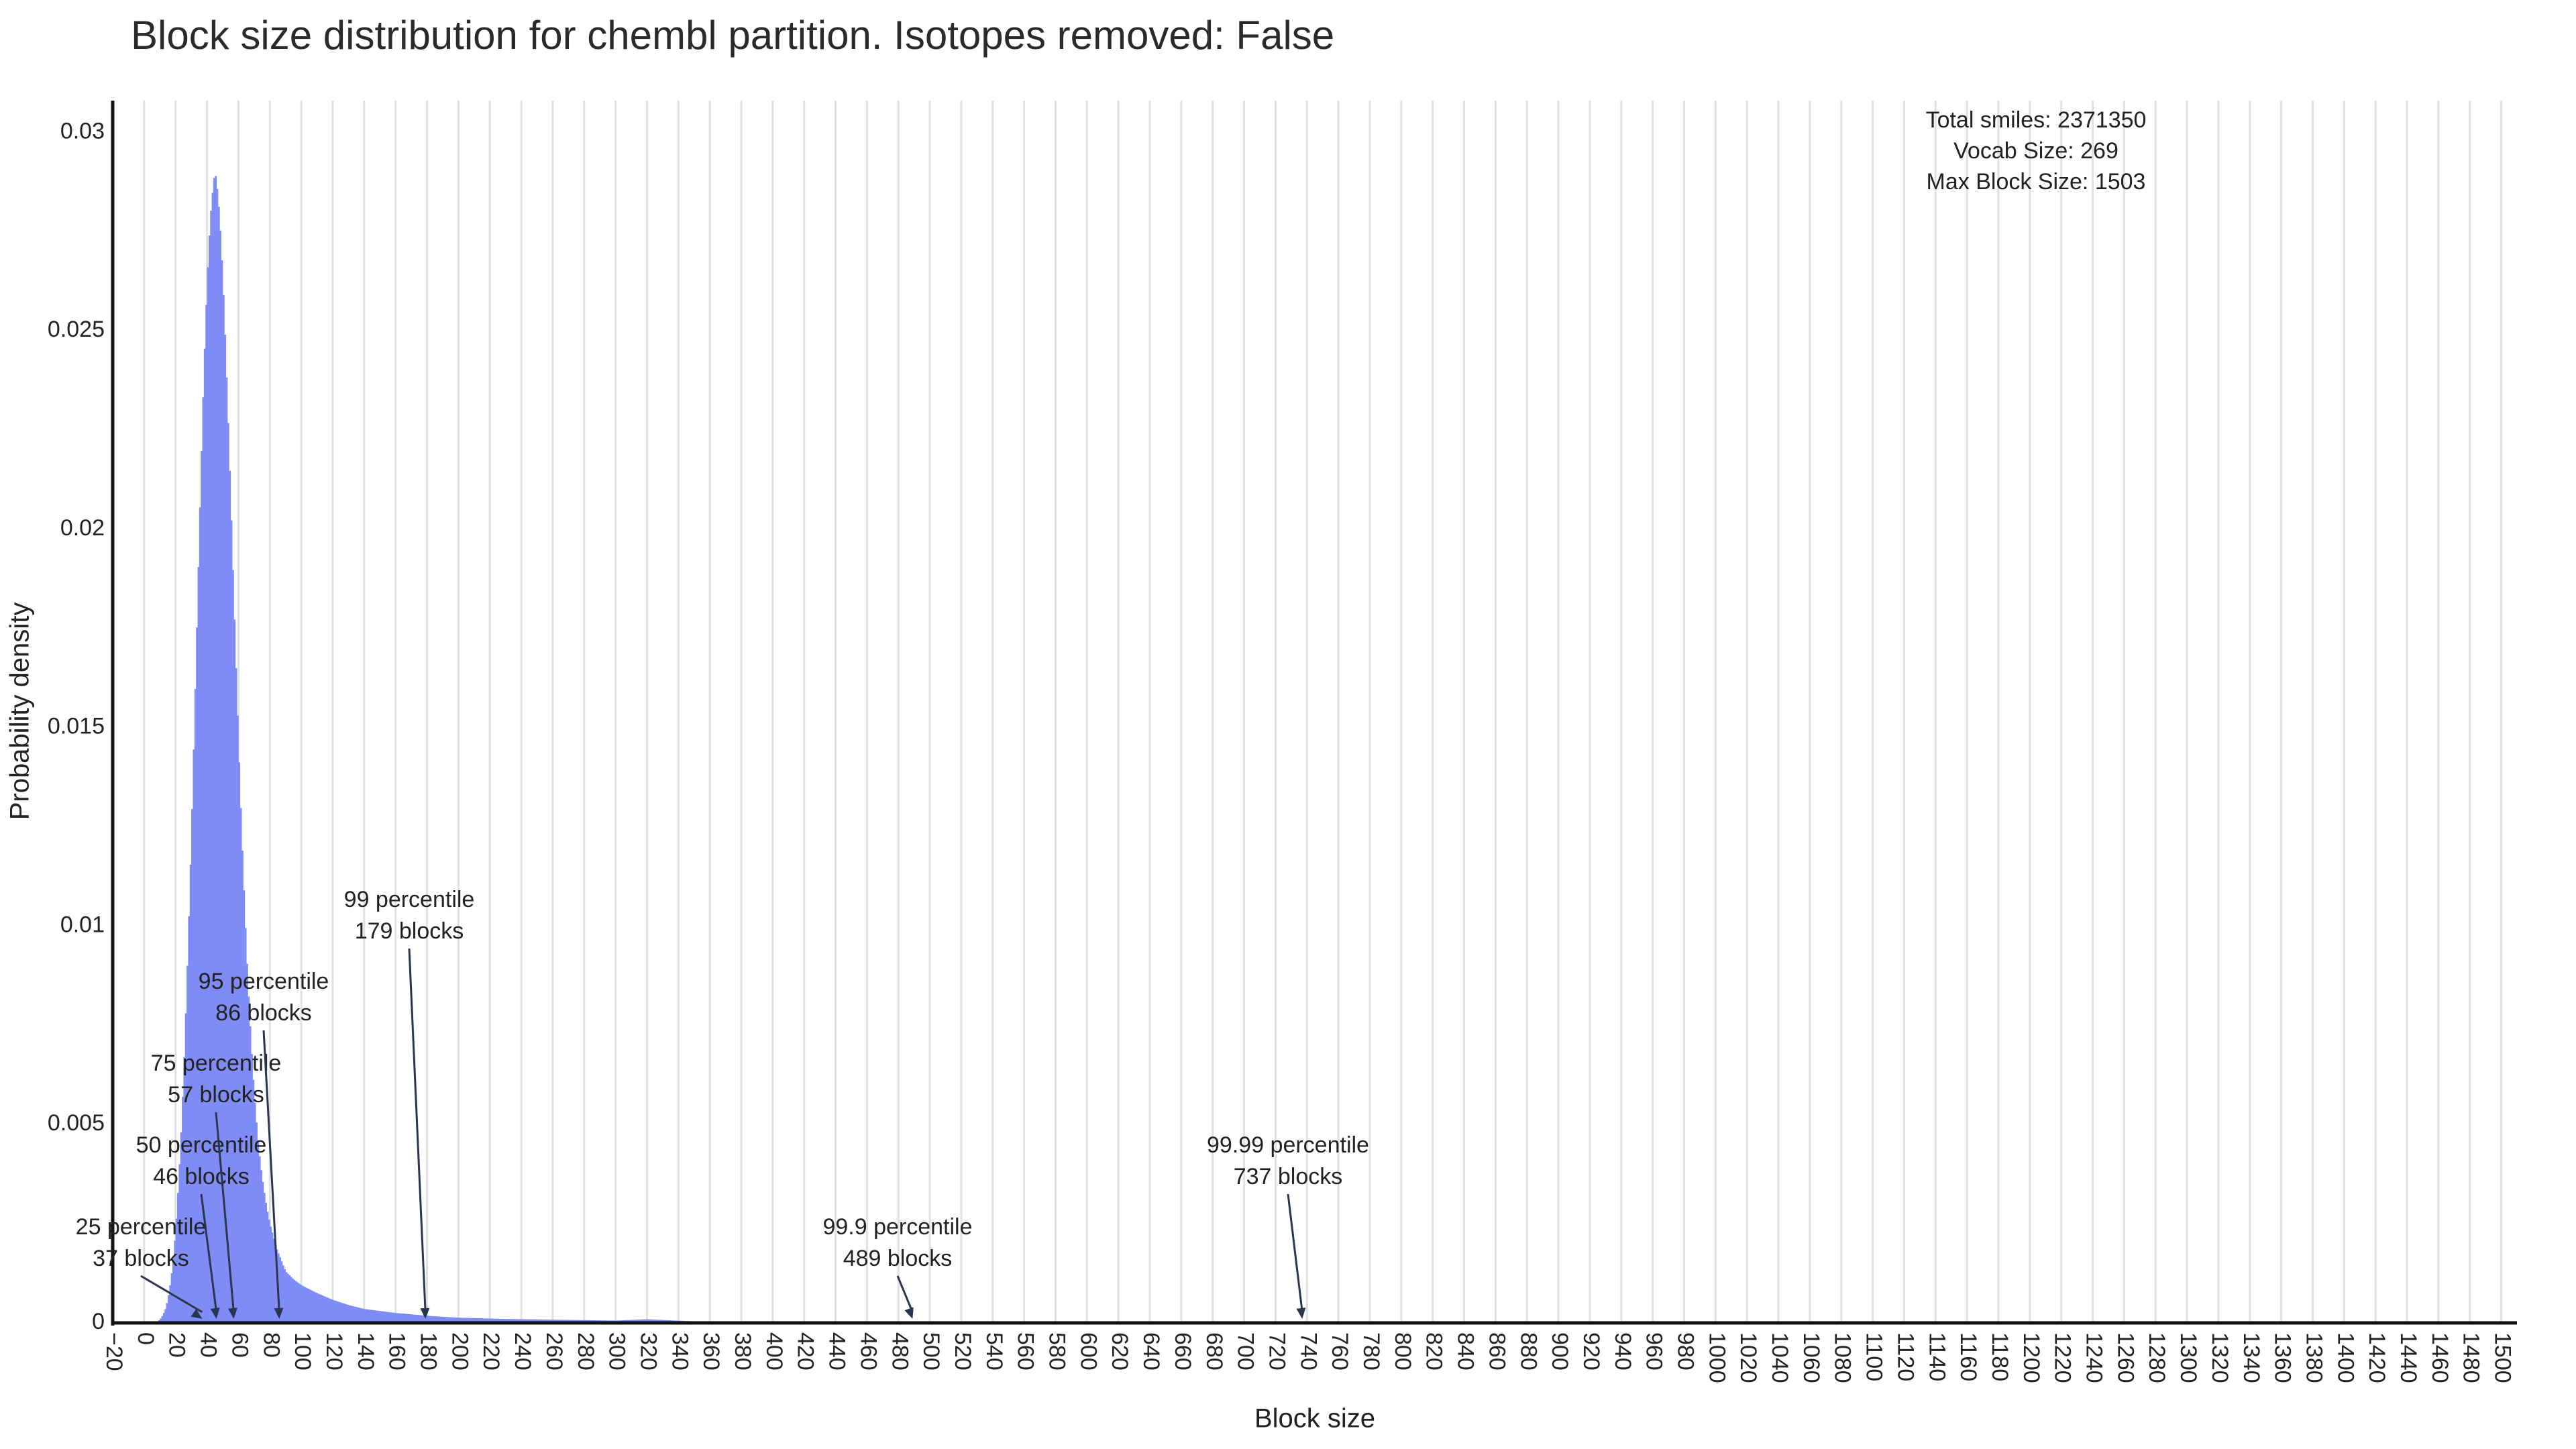 The image size is (2576, 1449). I want to click on x-tick-label: −20, so click(114, 1351).